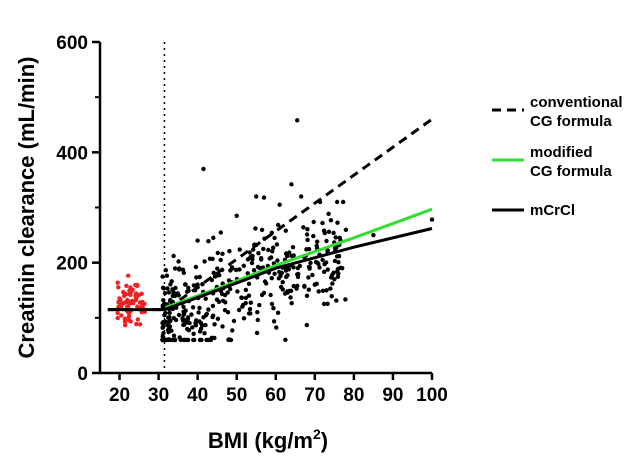  What do you see at coordinates (392, 395) in the screenshot?
I see `x-tick-label: 90` at bounding box center [392, 395].